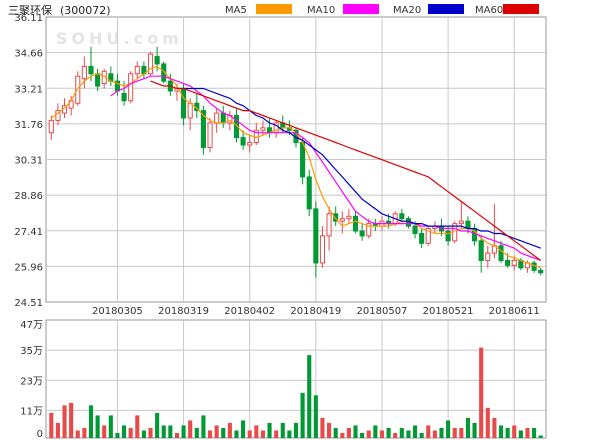 This screenshot has height=440, width=600. Describe the element at coordinates (28, 125) in the screenshot. I see `price-tick-label: 31.76` at that location.